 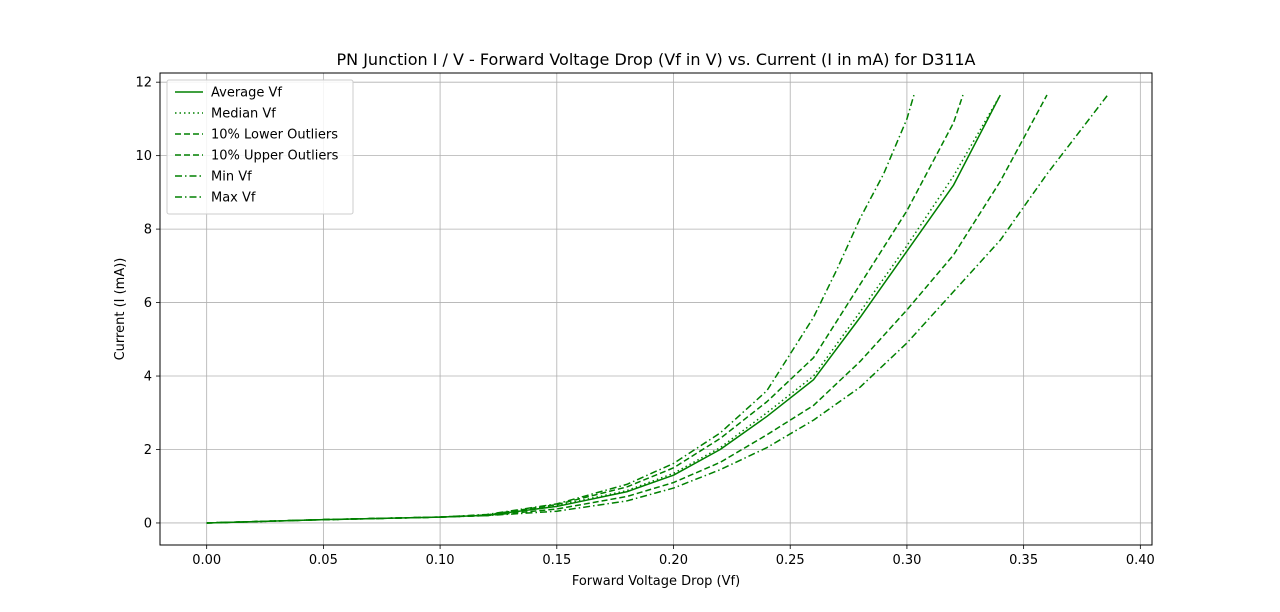 What do you see at coordinates (556, 560) in the screenshot?
I see `x-tick-label: 0.15` at bounding box center [556, 560].